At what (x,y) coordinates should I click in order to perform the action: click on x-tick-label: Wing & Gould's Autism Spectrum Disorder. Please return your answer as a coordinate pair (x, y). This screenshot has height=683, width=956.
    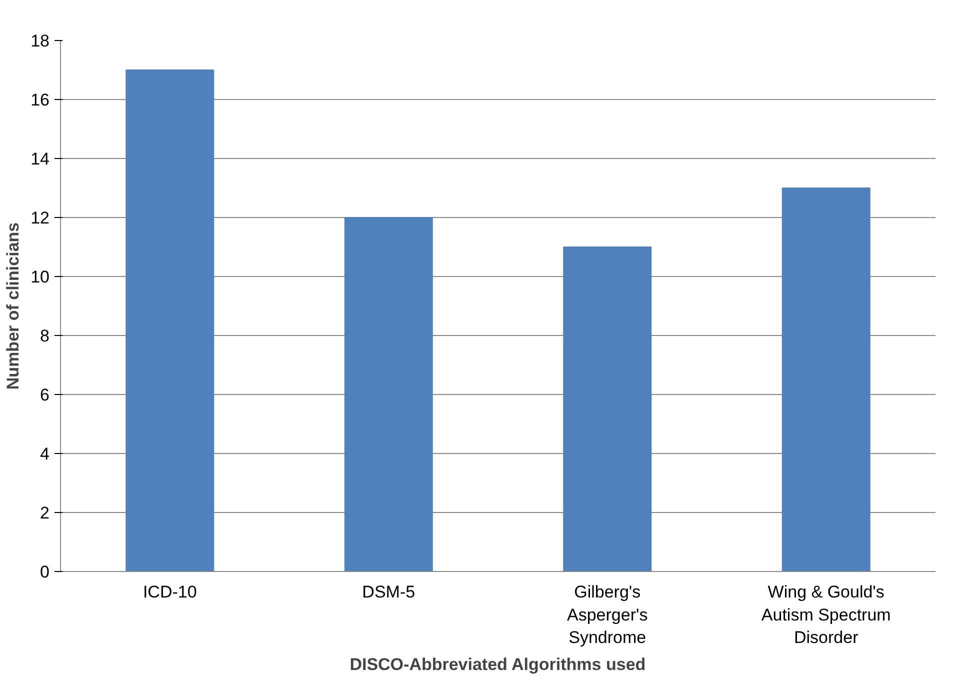
    Looking at the image, I should click on (826, 615).